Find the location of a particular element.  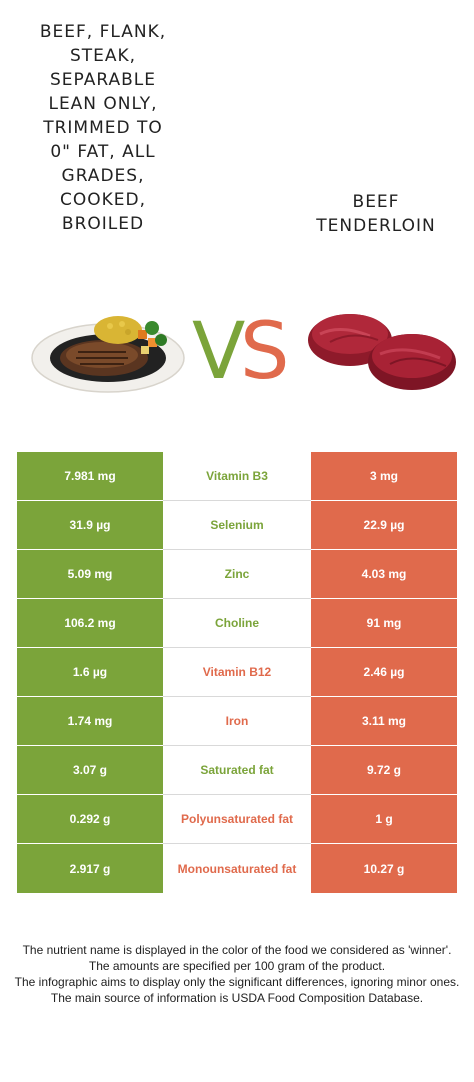

vs-logo: V S is located at coordinates (239, 348).